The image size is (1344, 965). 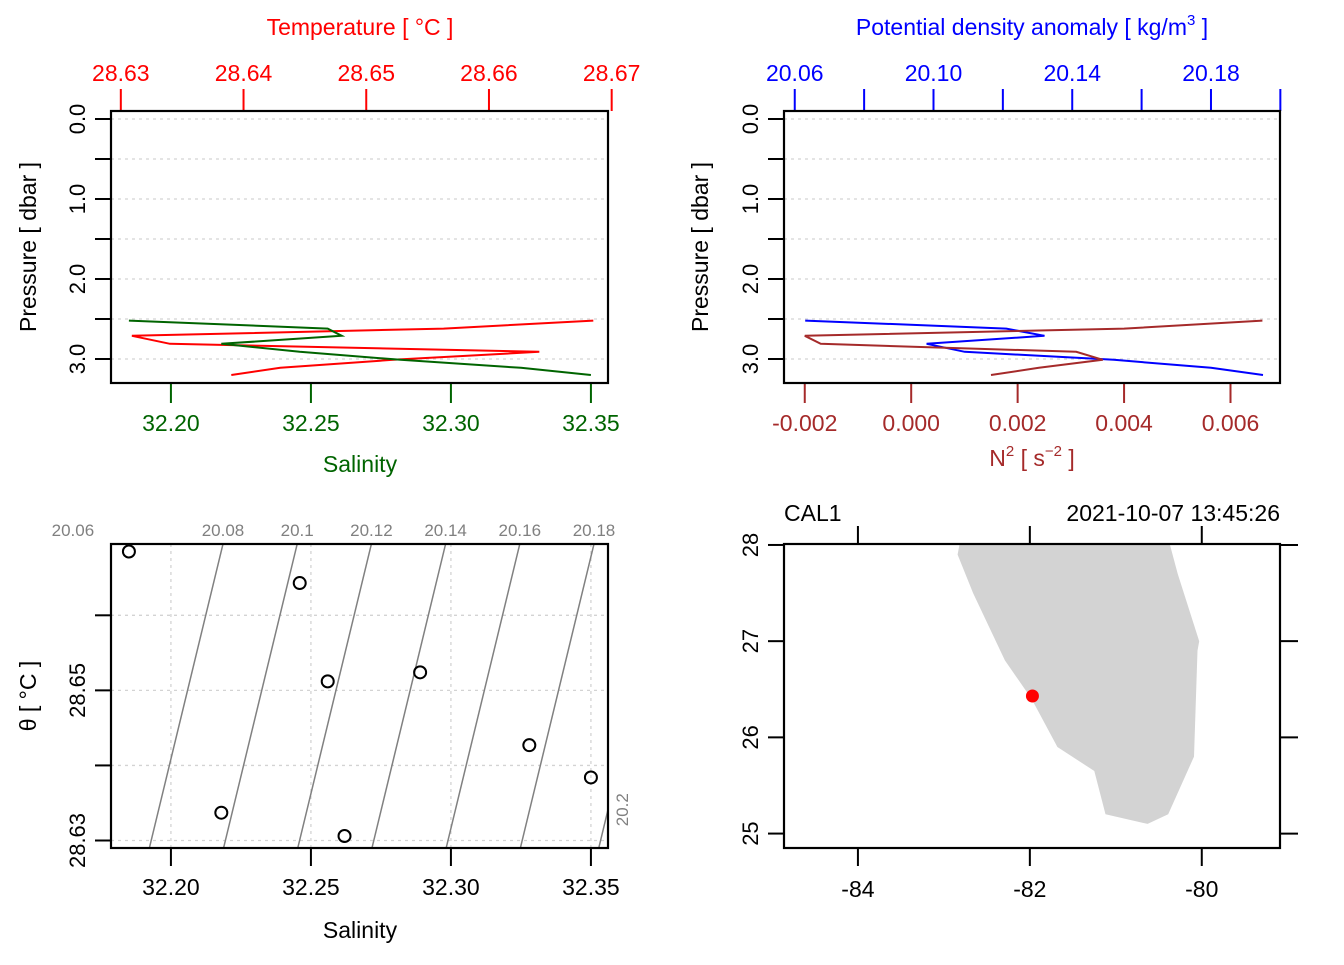 I want to click on y-tick-label: 27, so click(x=750, y=641).